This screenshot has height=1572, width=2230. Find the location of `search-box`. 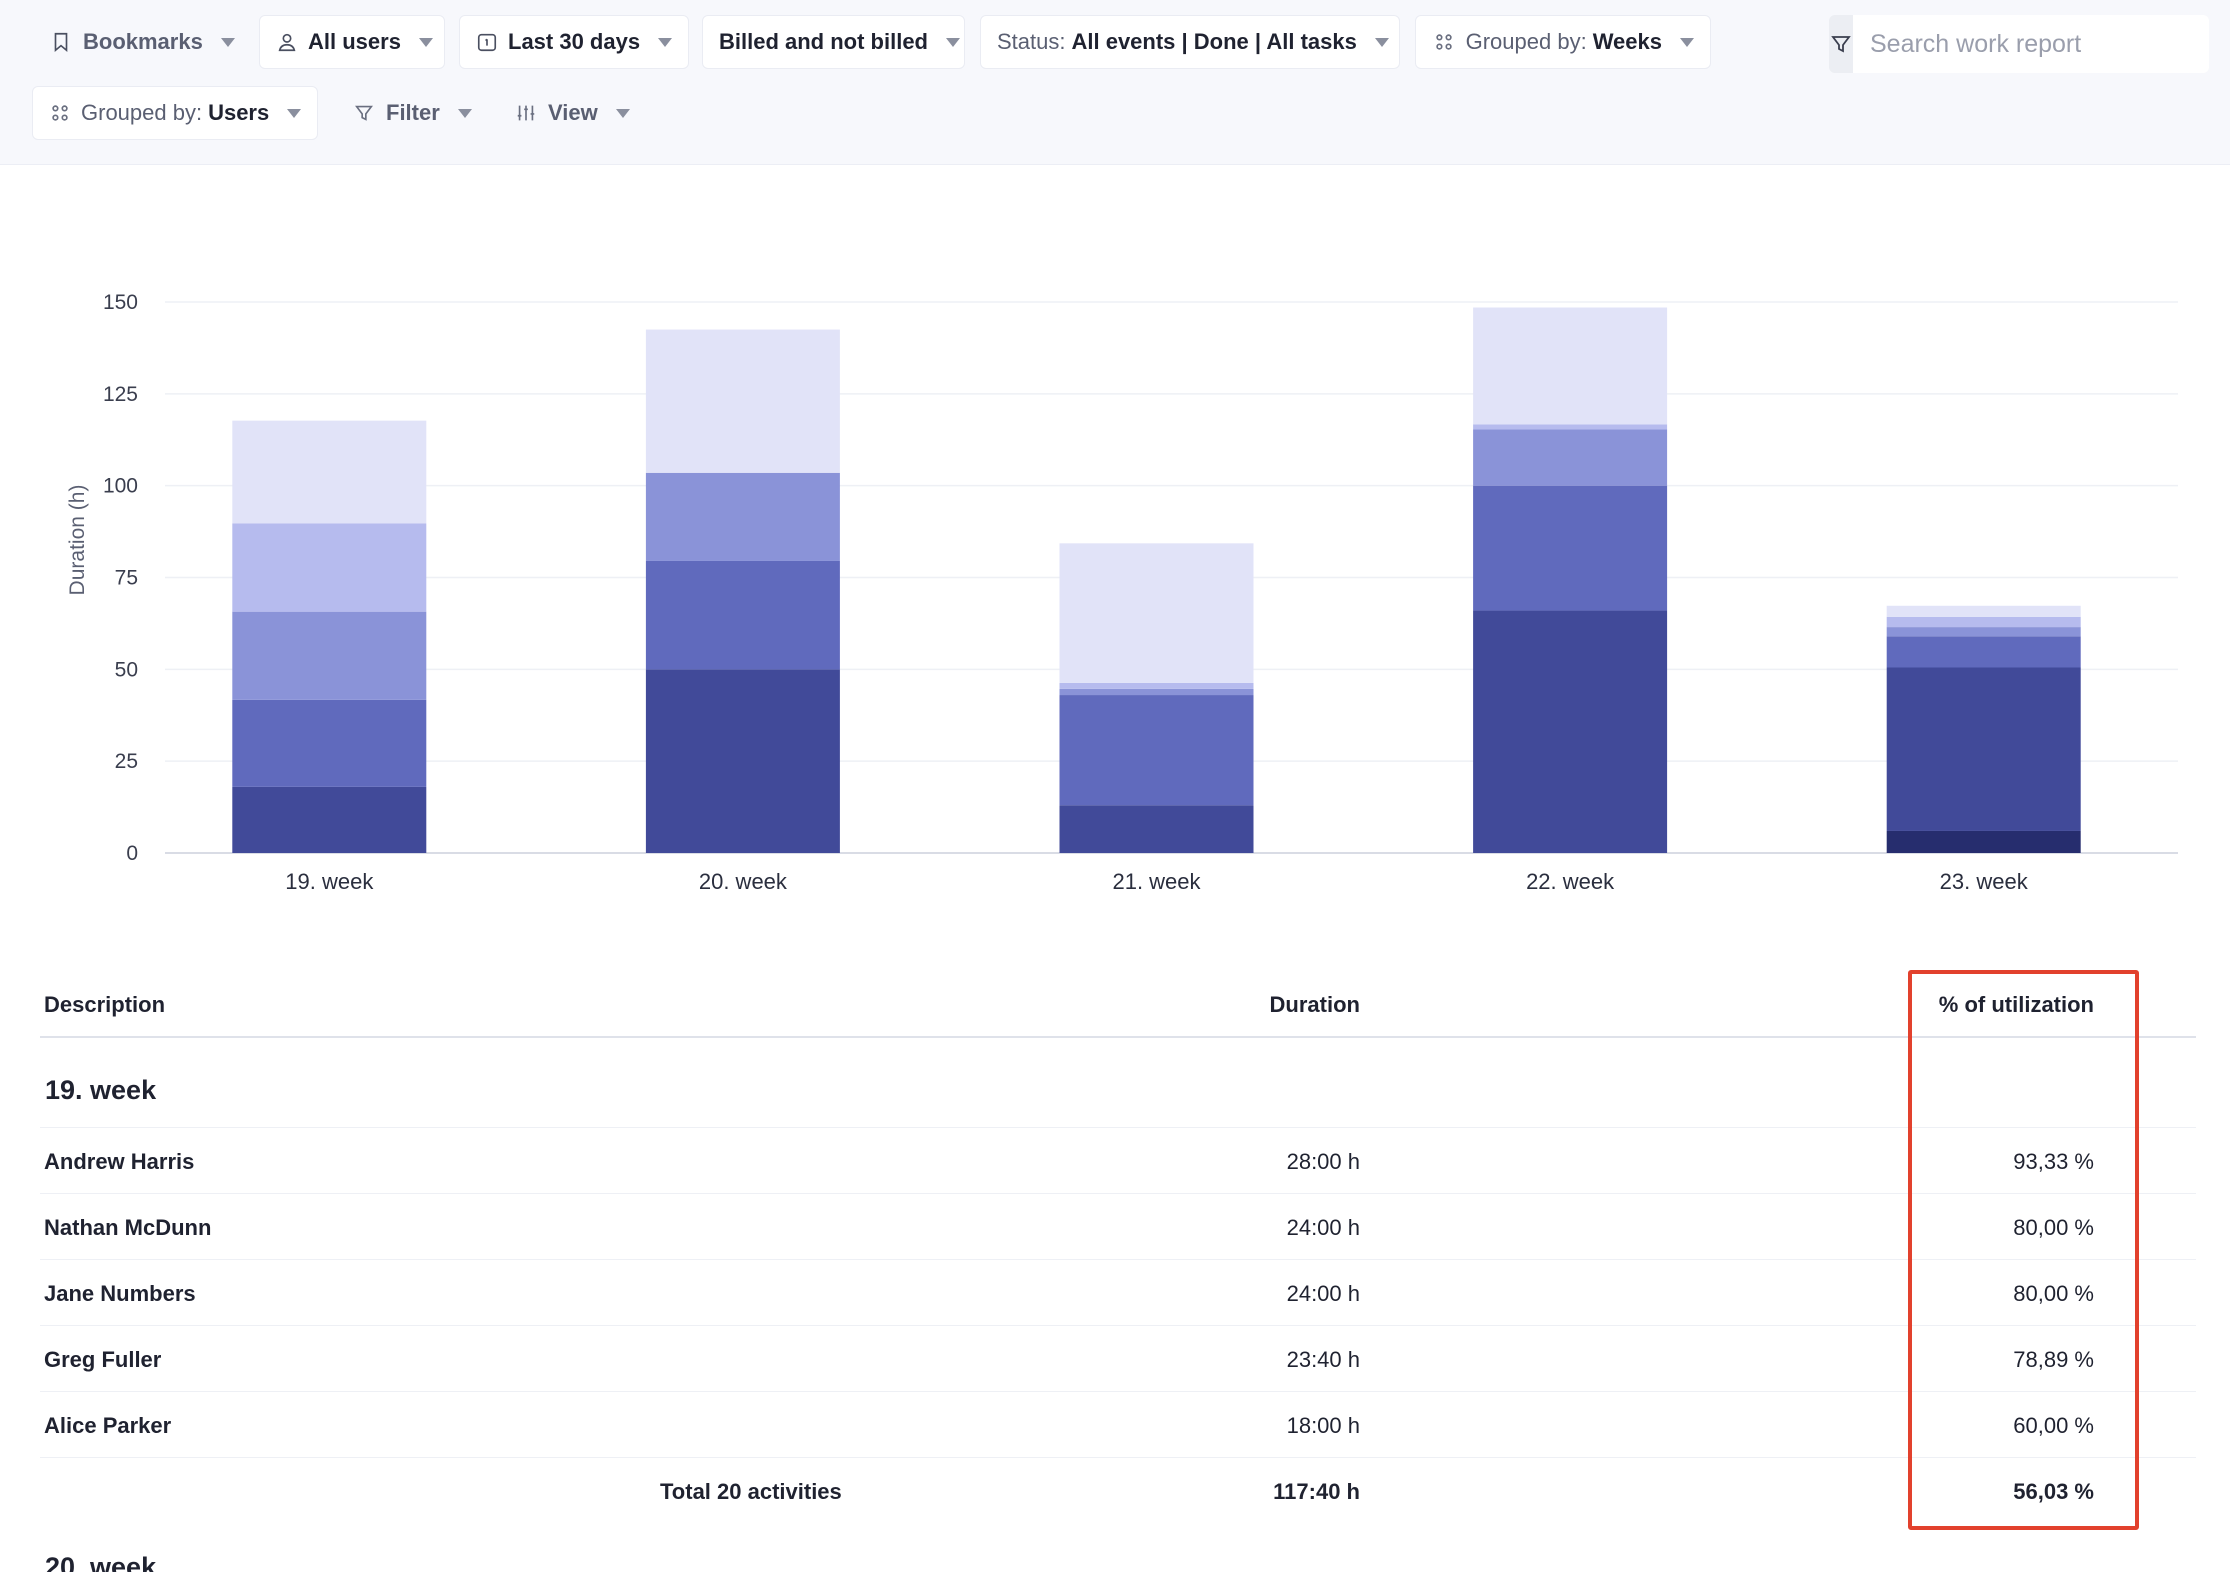

search-box is located at coordinates (2019, 44).